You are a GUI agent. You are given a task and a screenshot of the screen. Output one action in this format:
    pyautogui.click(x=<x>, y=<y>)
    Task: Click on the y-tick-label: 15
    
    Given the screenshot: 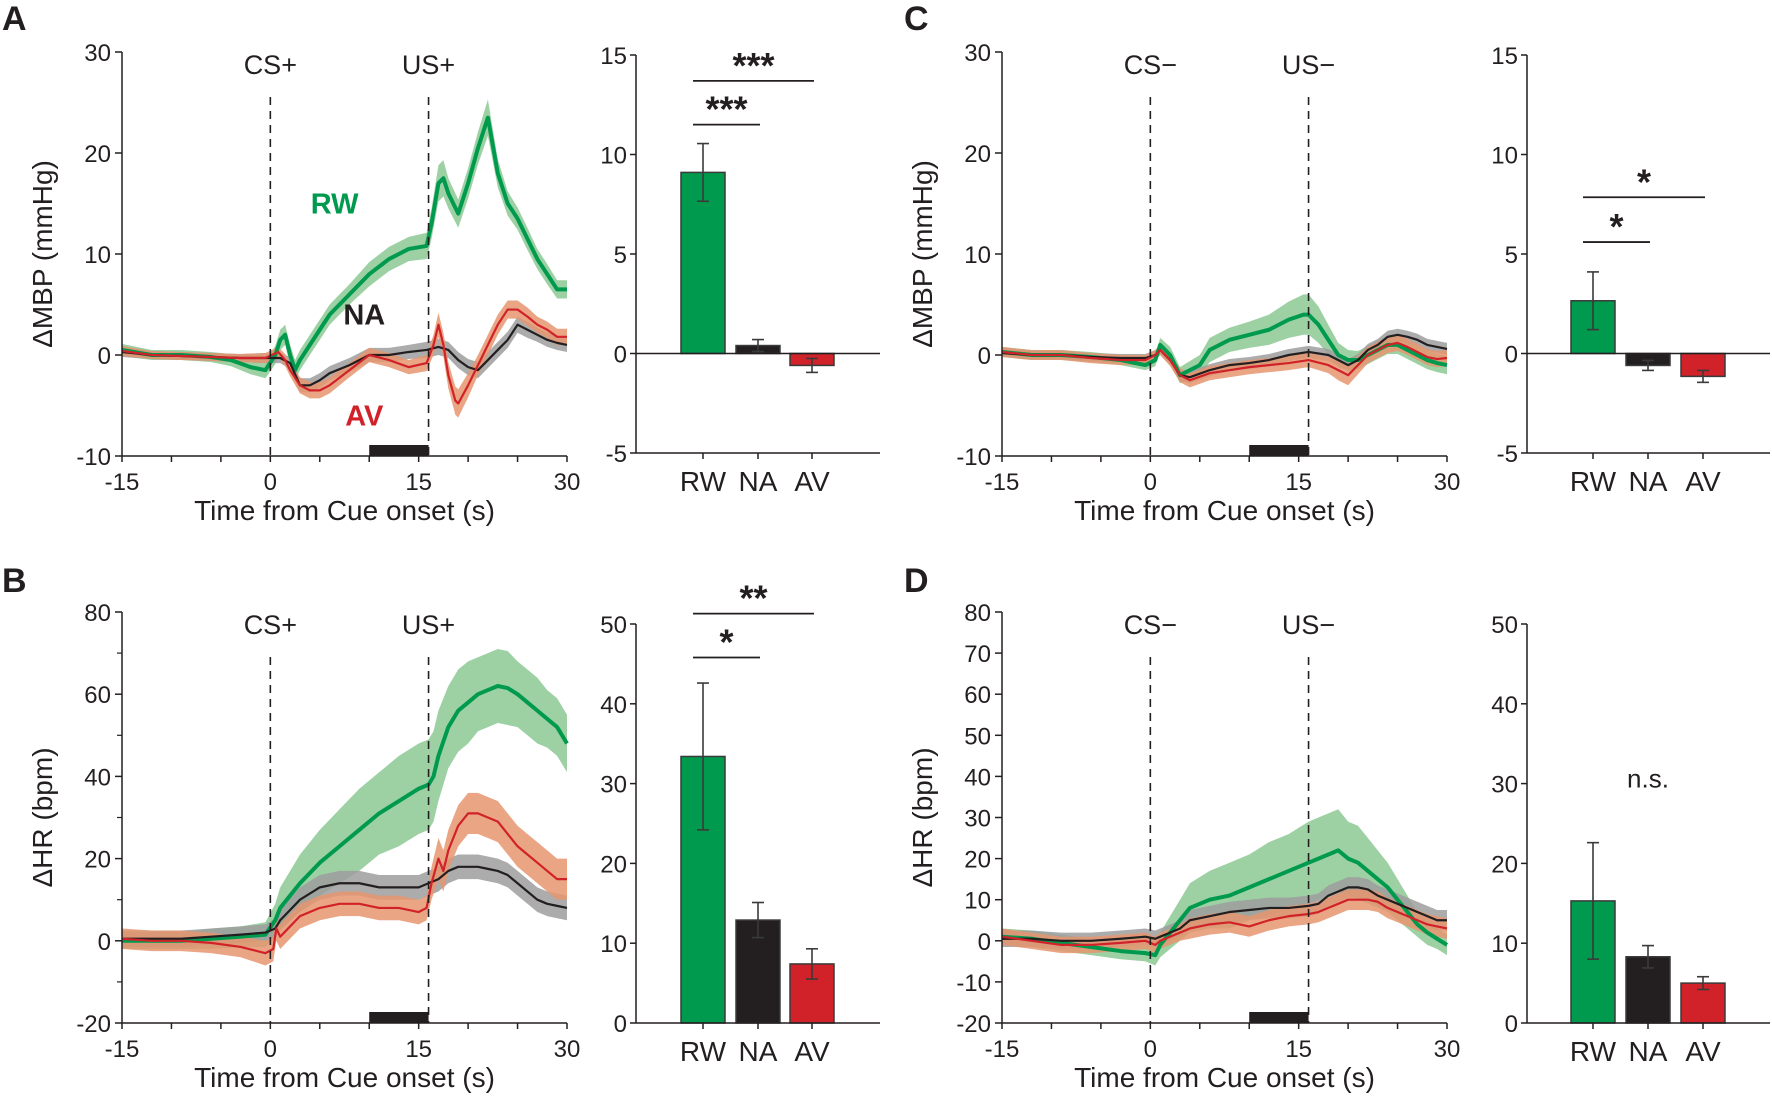 What is the action you would take?
    pyautogui.click(x=613, y=56)
    